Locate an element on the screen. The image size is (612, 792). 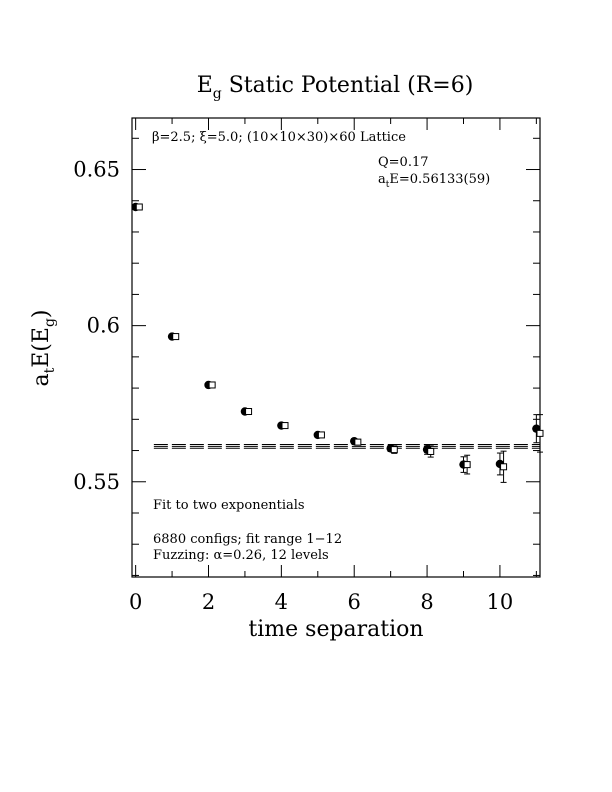
x-tick-label: 10 is located at coordinates (500, 602).